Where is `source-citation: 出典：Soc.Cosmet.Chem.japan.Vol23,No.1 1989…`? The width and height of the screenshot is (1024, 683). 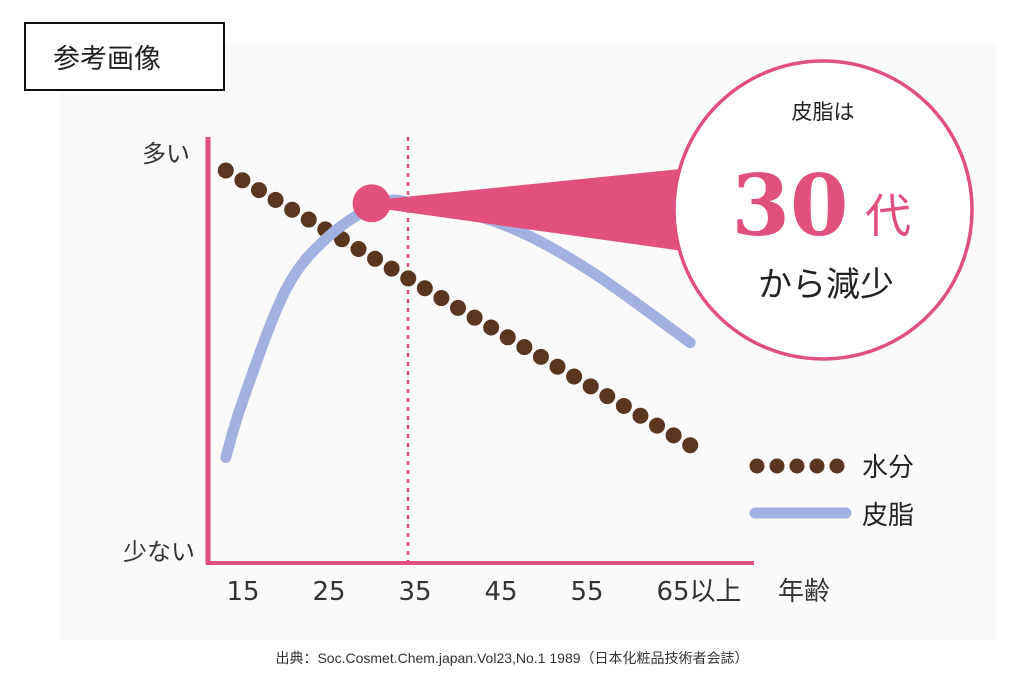
source-citation: 出典：Soc.Cosmet.Chem.japan.Vol23,No.1 1989… is located at coordinates (512, 658).